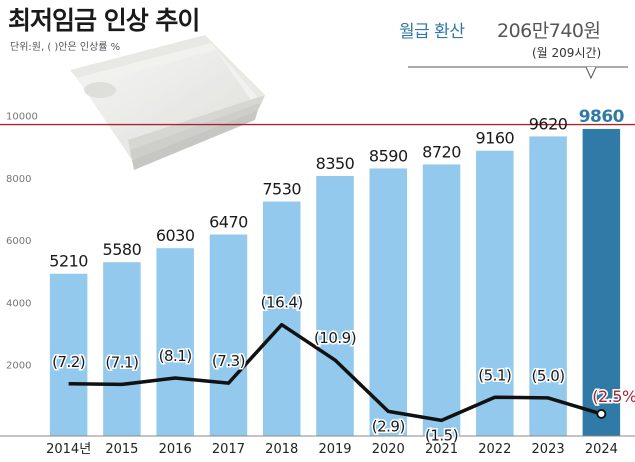  Describe the element at coordinates (122, 249) in the screenshot. I see `bar-value-label: 5580` at that location.